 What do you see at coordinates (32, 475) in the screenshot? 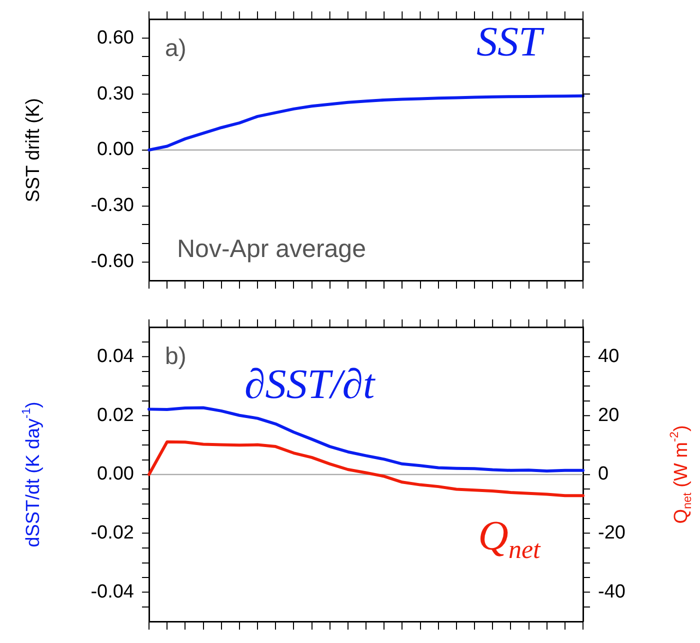
I see `y-axis-title: dSST/dt (K day-1)` at bounding box center [32, 475].